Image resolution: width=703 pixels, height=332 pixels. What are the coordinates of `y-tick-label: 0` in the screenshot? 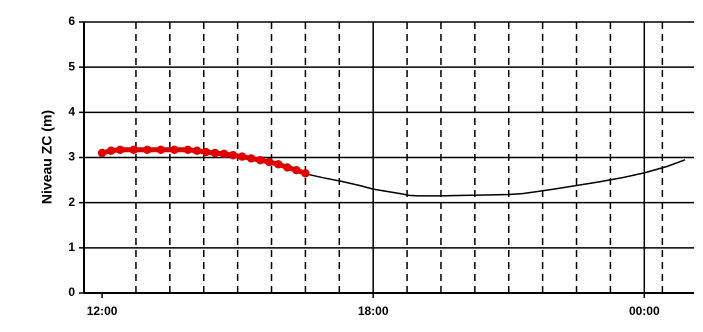 It's located at (71, 292).